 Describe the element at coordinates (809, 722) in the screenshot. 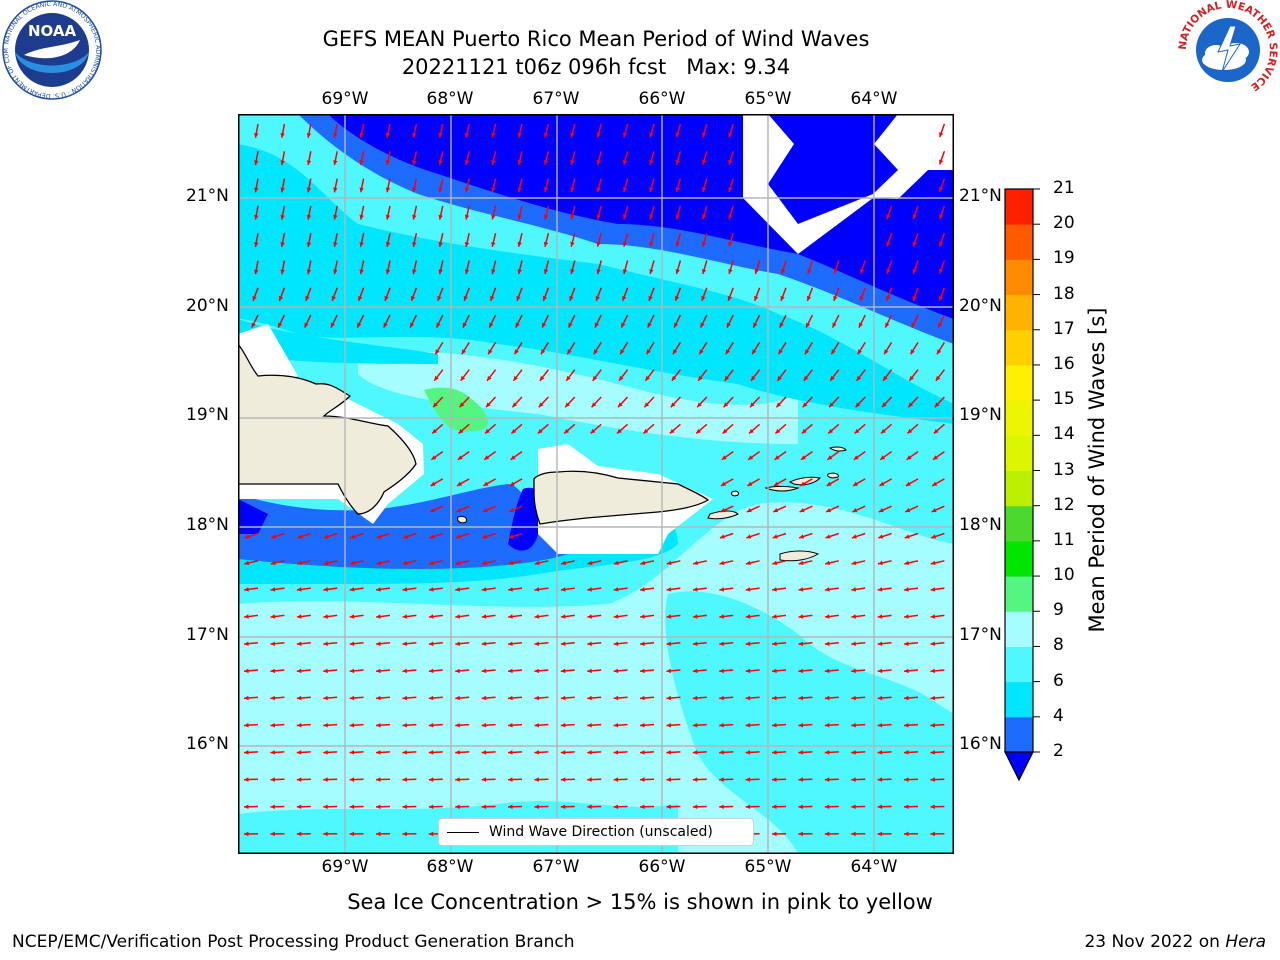

I see `contour-6-8s-southeast` at that location.